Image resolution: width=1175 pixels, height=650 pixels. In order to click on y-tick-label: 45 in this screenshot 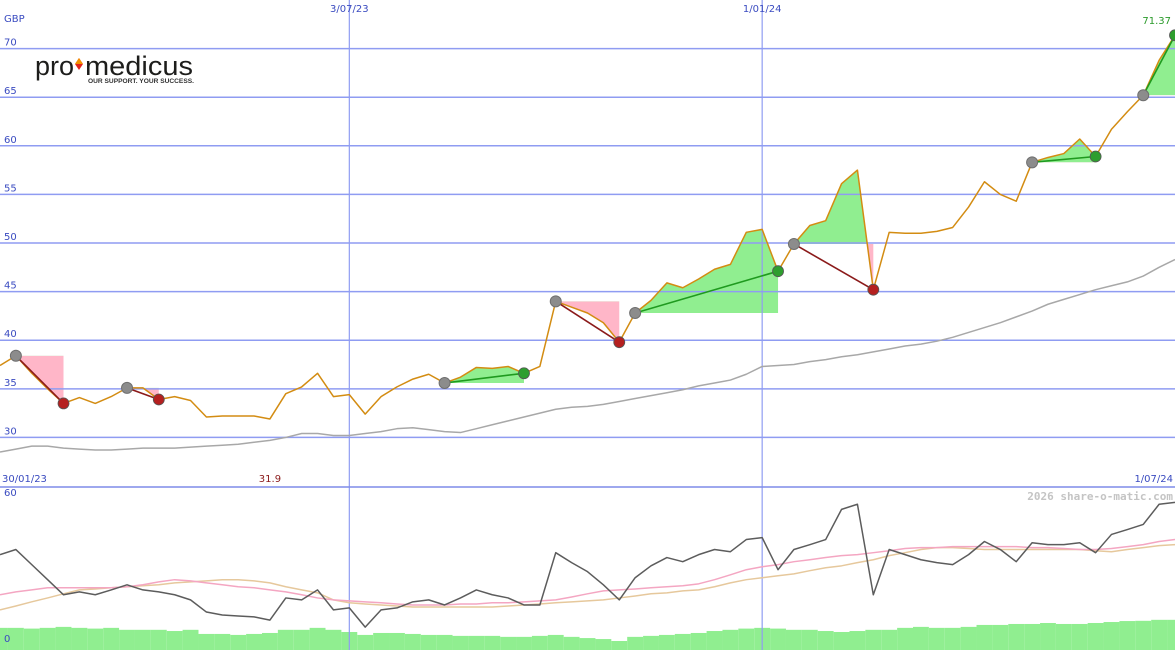, I will do `click(10, 286)`.